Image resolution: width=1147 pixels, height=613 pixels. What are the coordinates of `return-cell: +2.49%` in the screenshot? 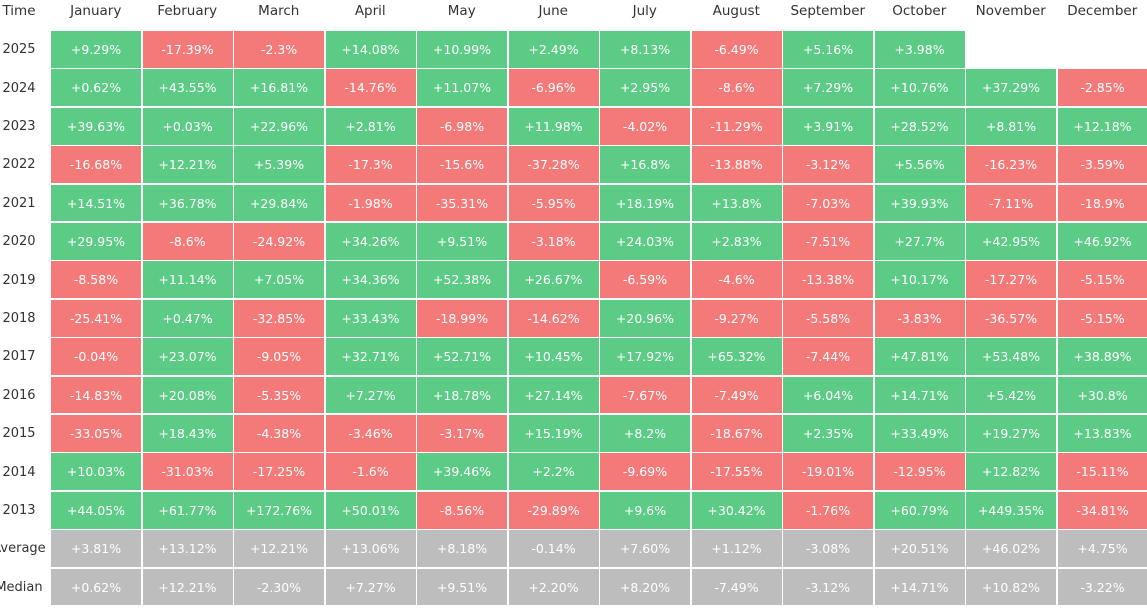 It's located at (553, 49).